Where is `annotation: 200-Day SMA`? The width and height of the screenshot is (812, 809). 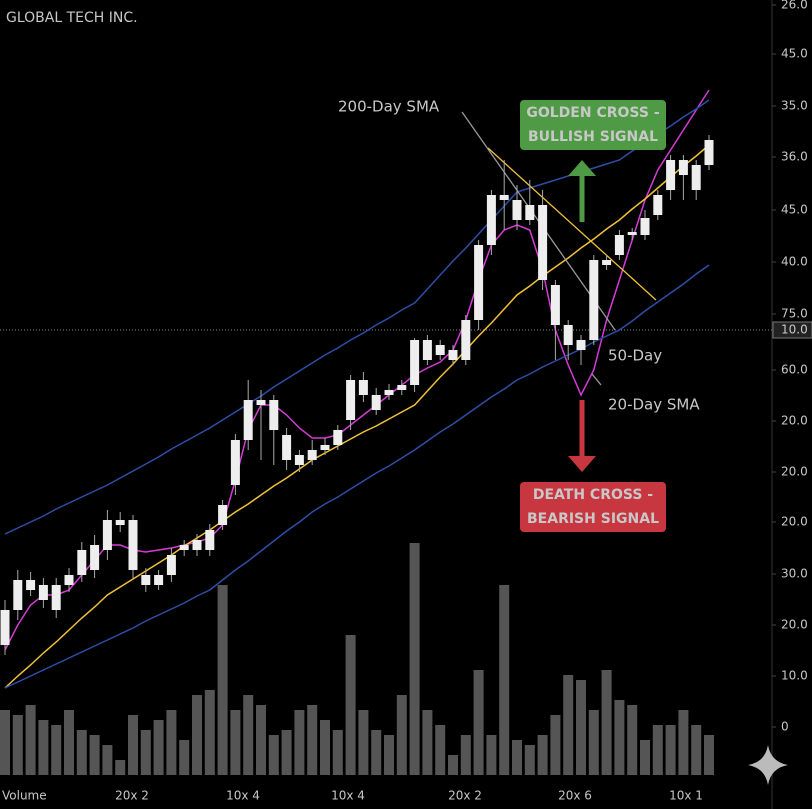
annotation: 200-Day SMA is located at coordinates (389, 107).